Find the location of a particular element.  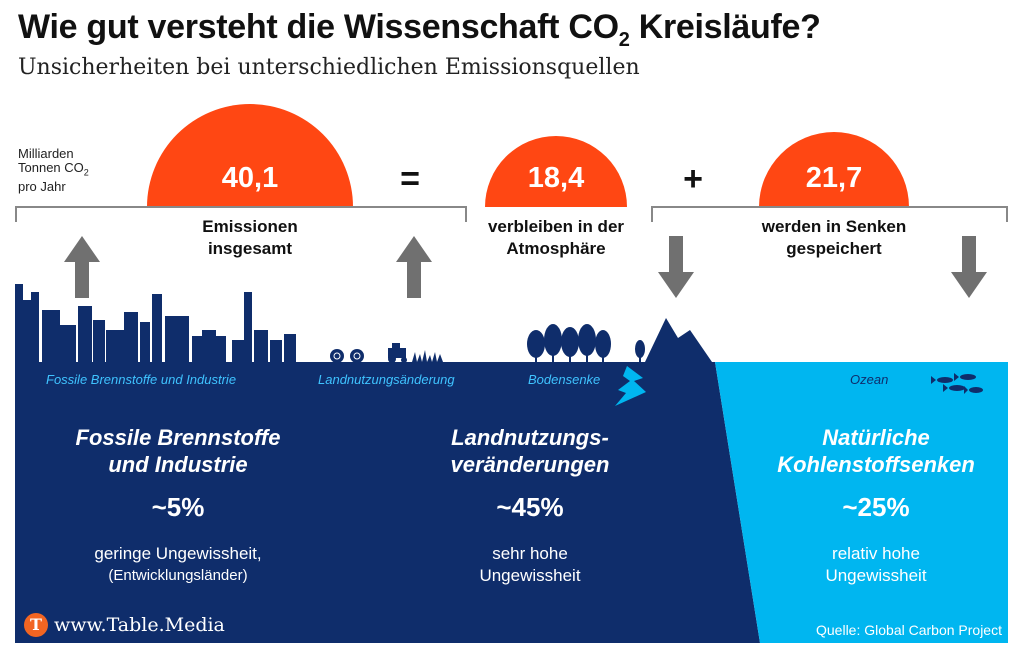

section-sinks-desc: relativ hohe Ungewissheit is located at coordinates (876, 564).